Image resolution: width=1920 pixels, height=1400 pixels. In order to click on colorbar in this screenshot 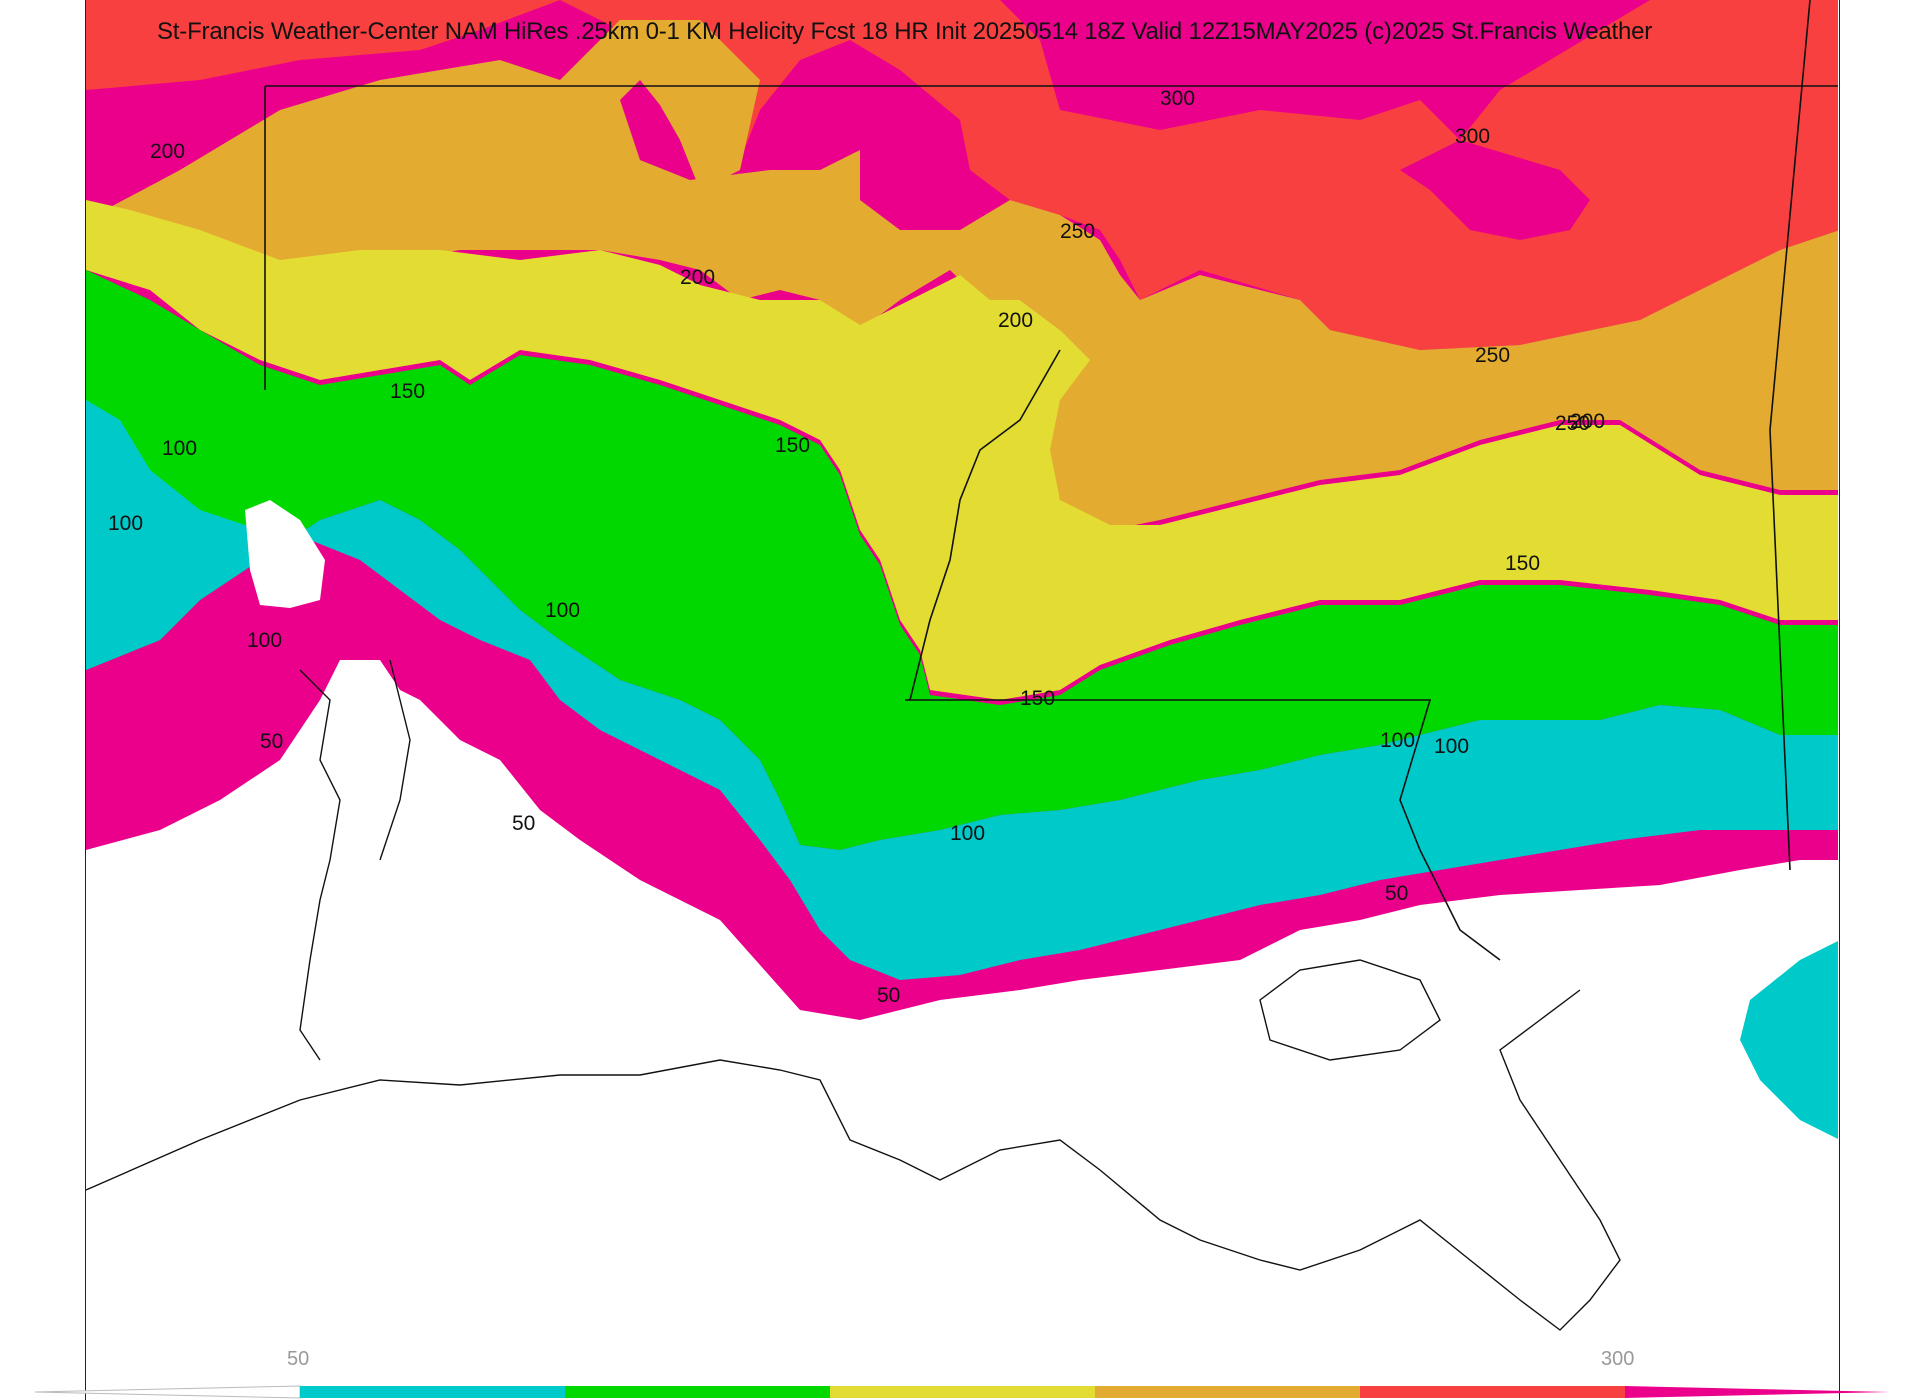, I will do `click(962, 1392)`.